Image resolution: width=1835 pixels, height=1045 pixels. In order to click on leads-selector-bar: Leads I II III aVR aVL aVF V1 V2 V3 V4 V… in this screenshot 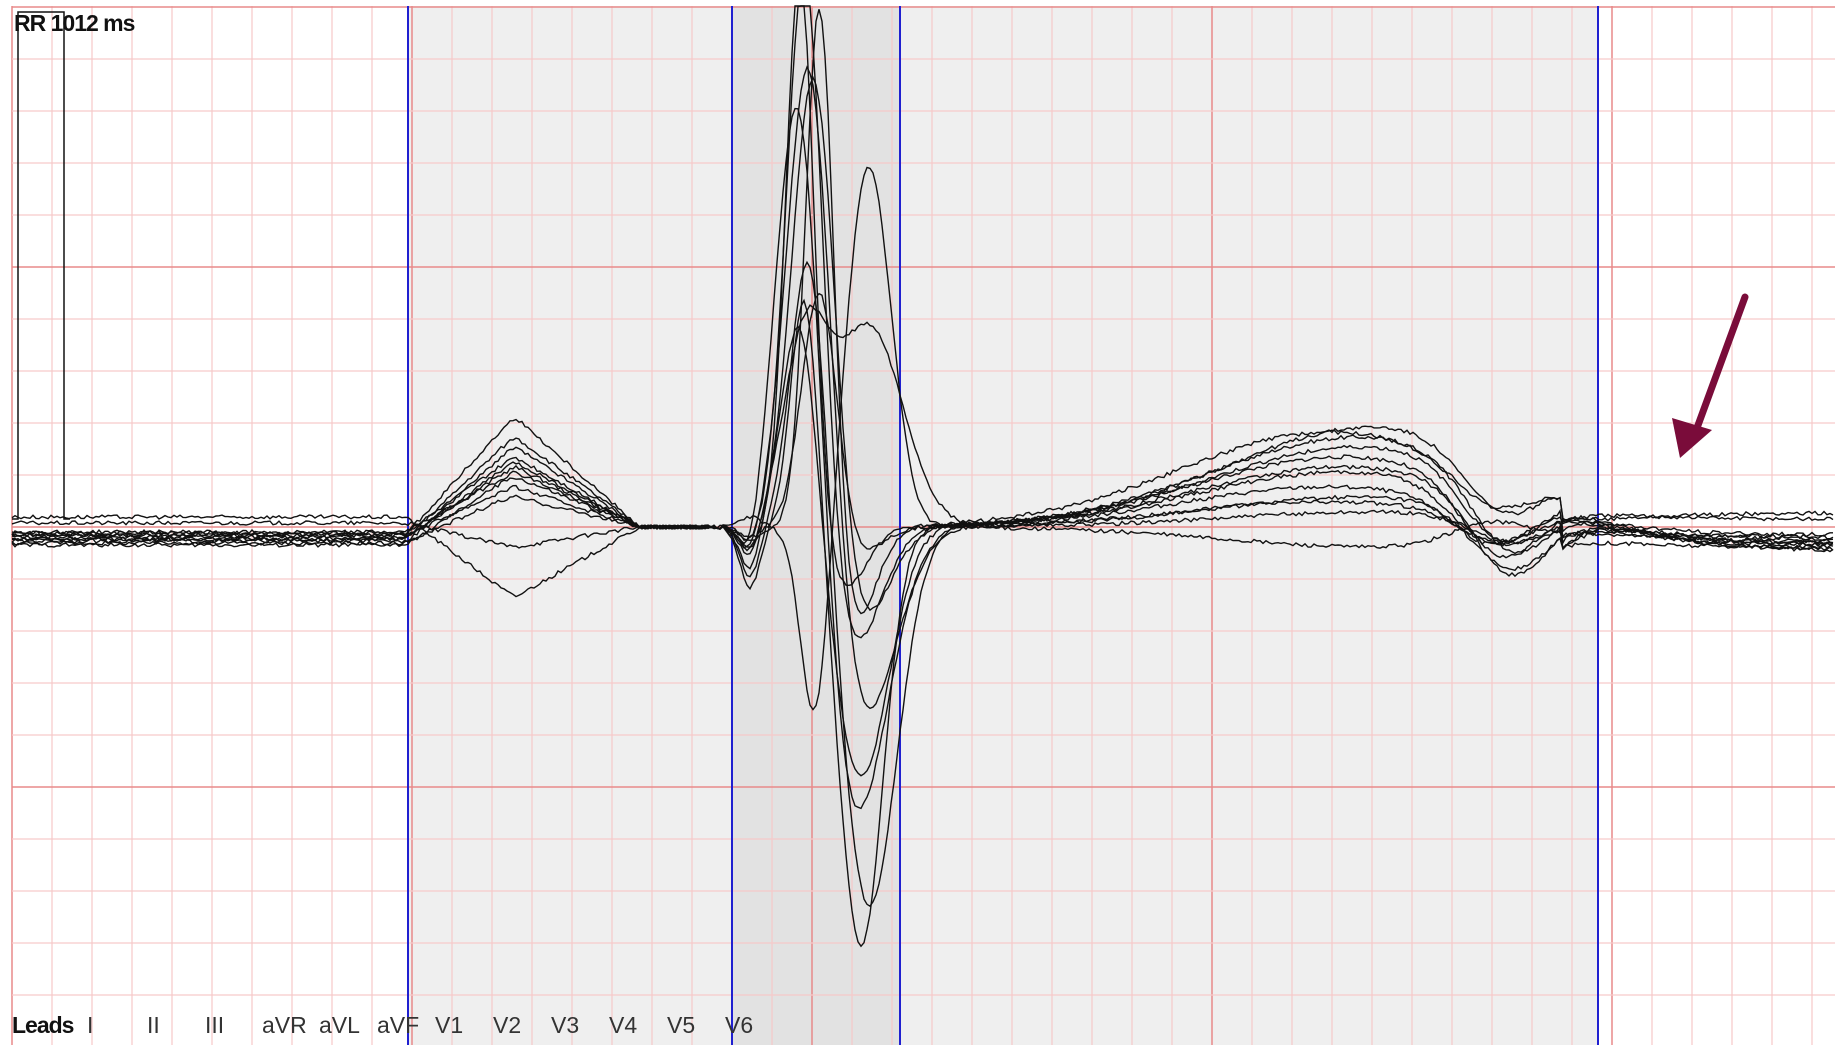, I will do `click(412, 1027)`.